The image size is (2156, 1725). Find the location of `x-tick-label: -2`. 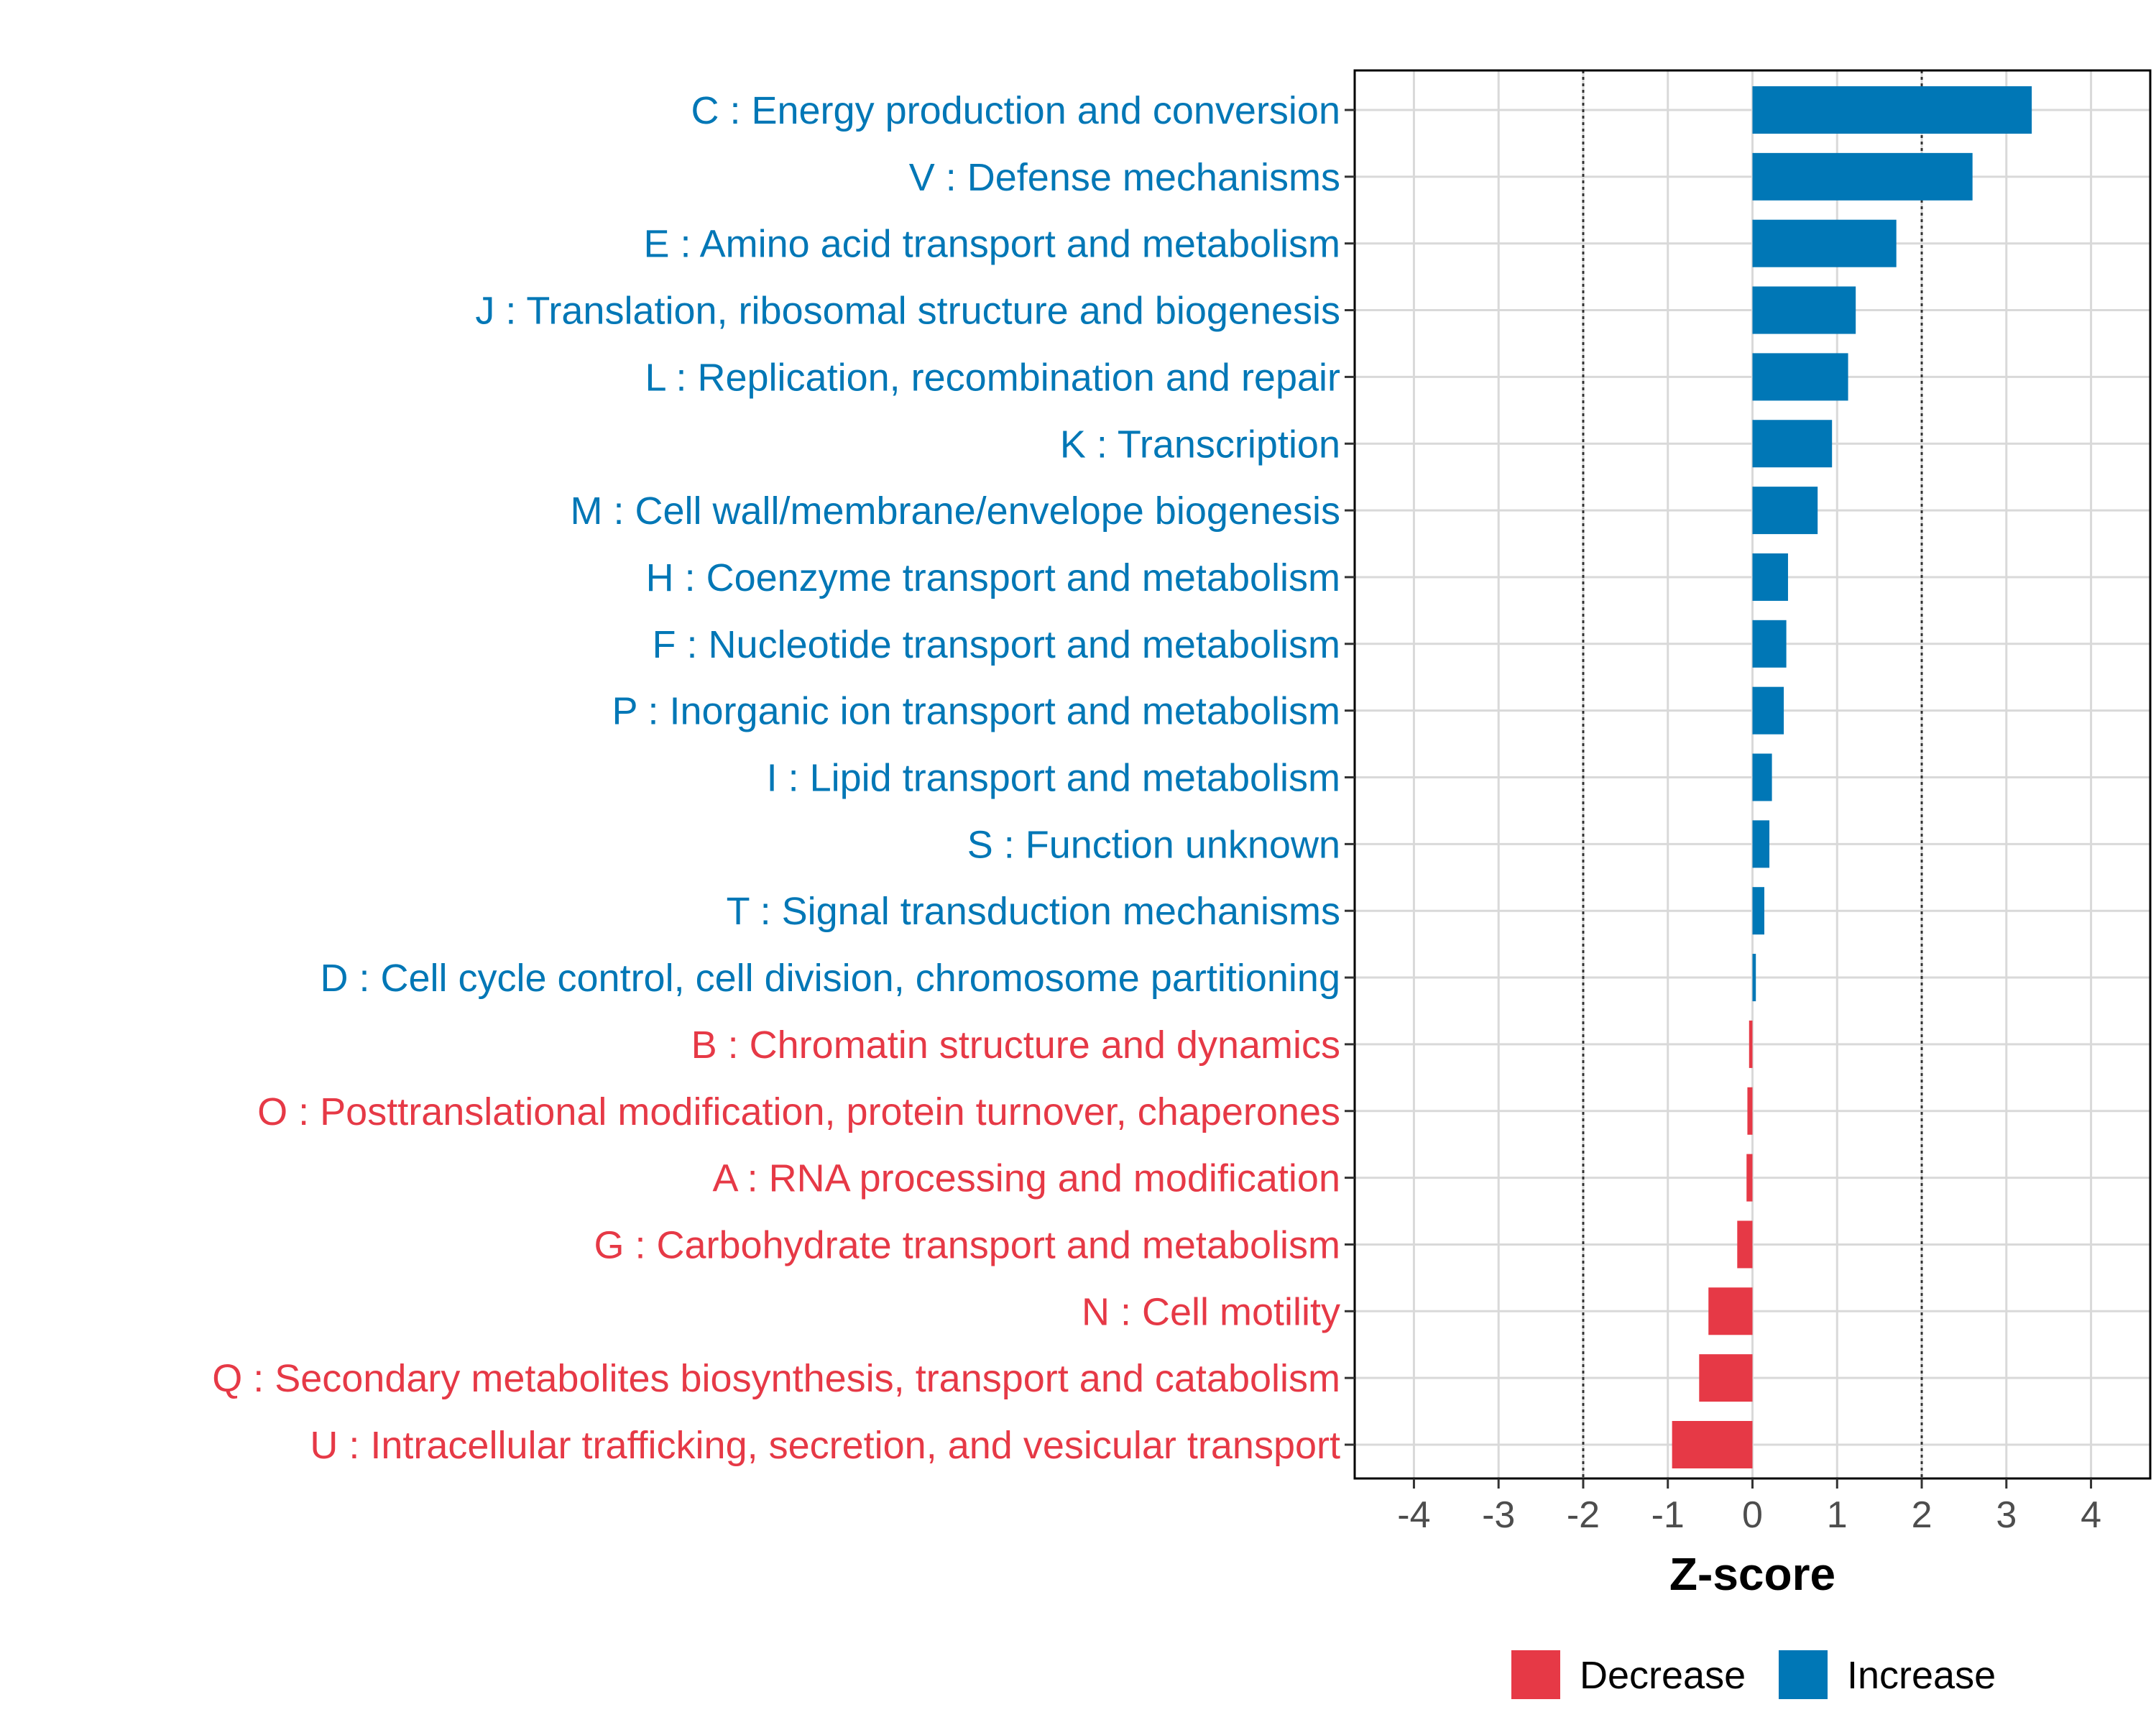

x-tick-label: -2 is located at coordinates (1584, 1515).